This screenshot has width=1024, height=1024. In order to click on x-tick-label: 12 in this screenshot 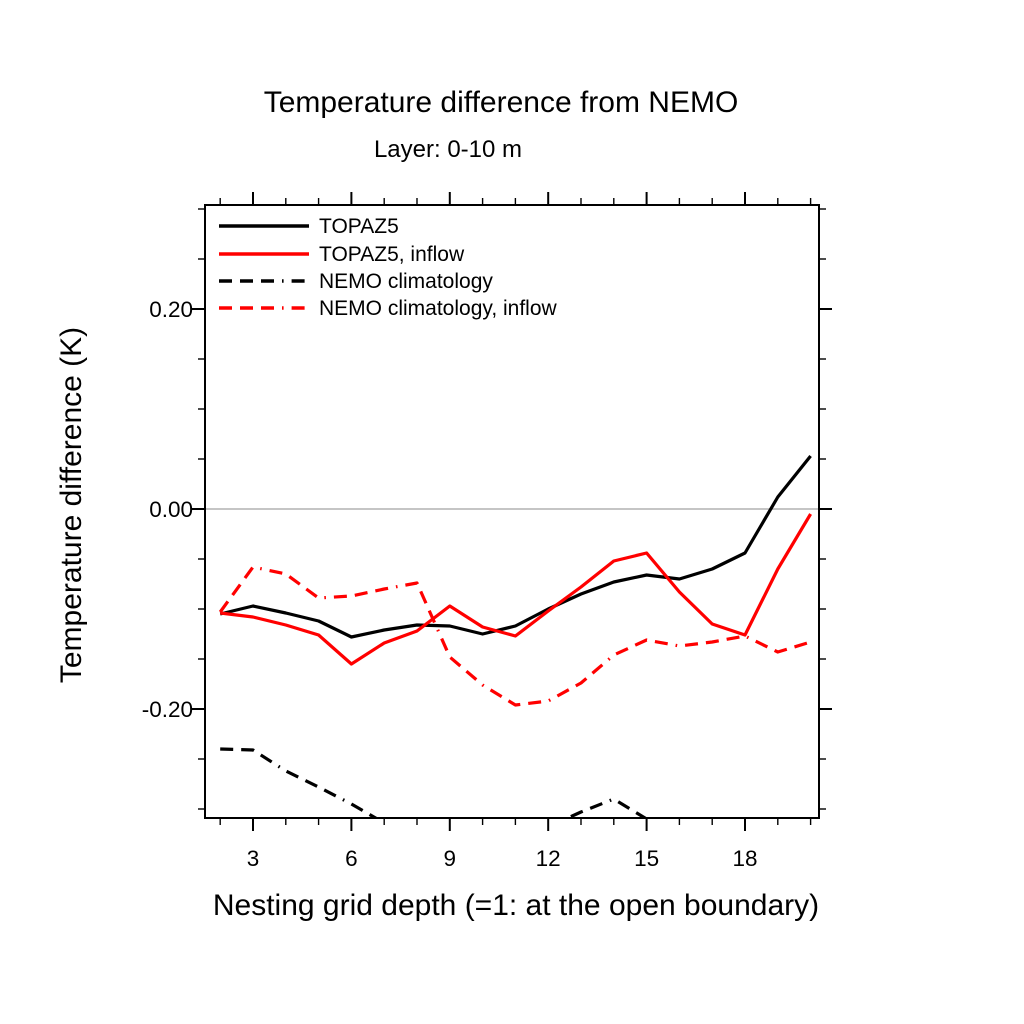, I will do `click(548, 858)`.